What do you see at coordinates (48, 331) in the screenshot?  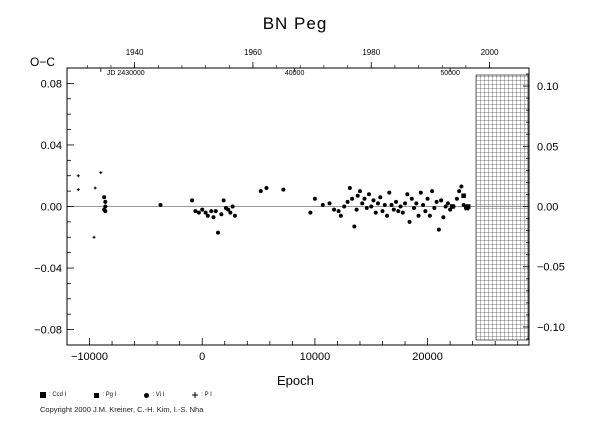 I see `y-tick-label: −0.08` at bounding box center [48, 331].